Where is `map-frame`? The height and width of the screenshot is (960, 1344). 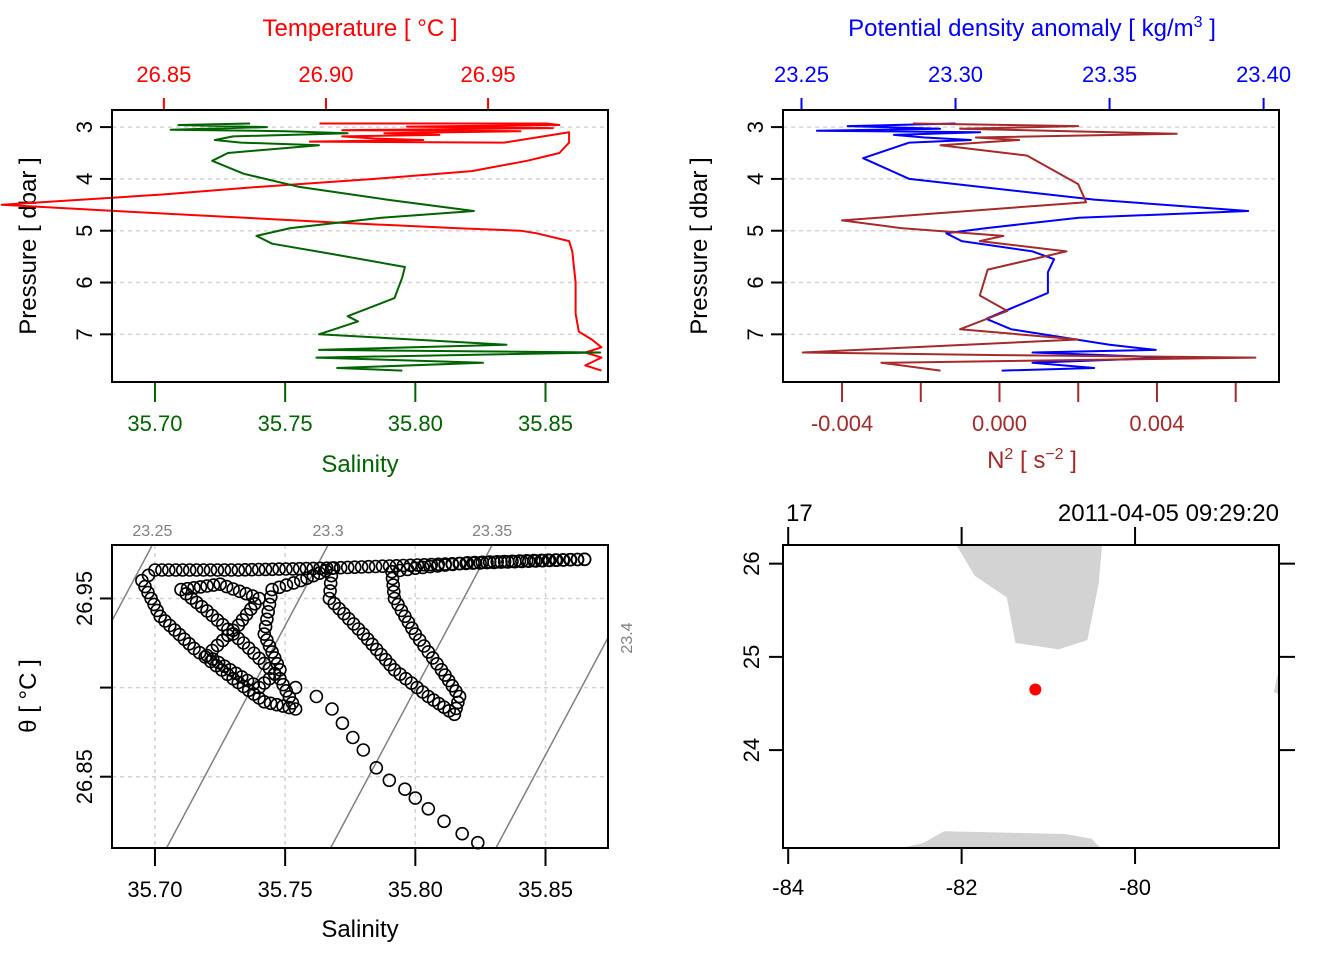 map-frame is located at coordinates (1031, 696).